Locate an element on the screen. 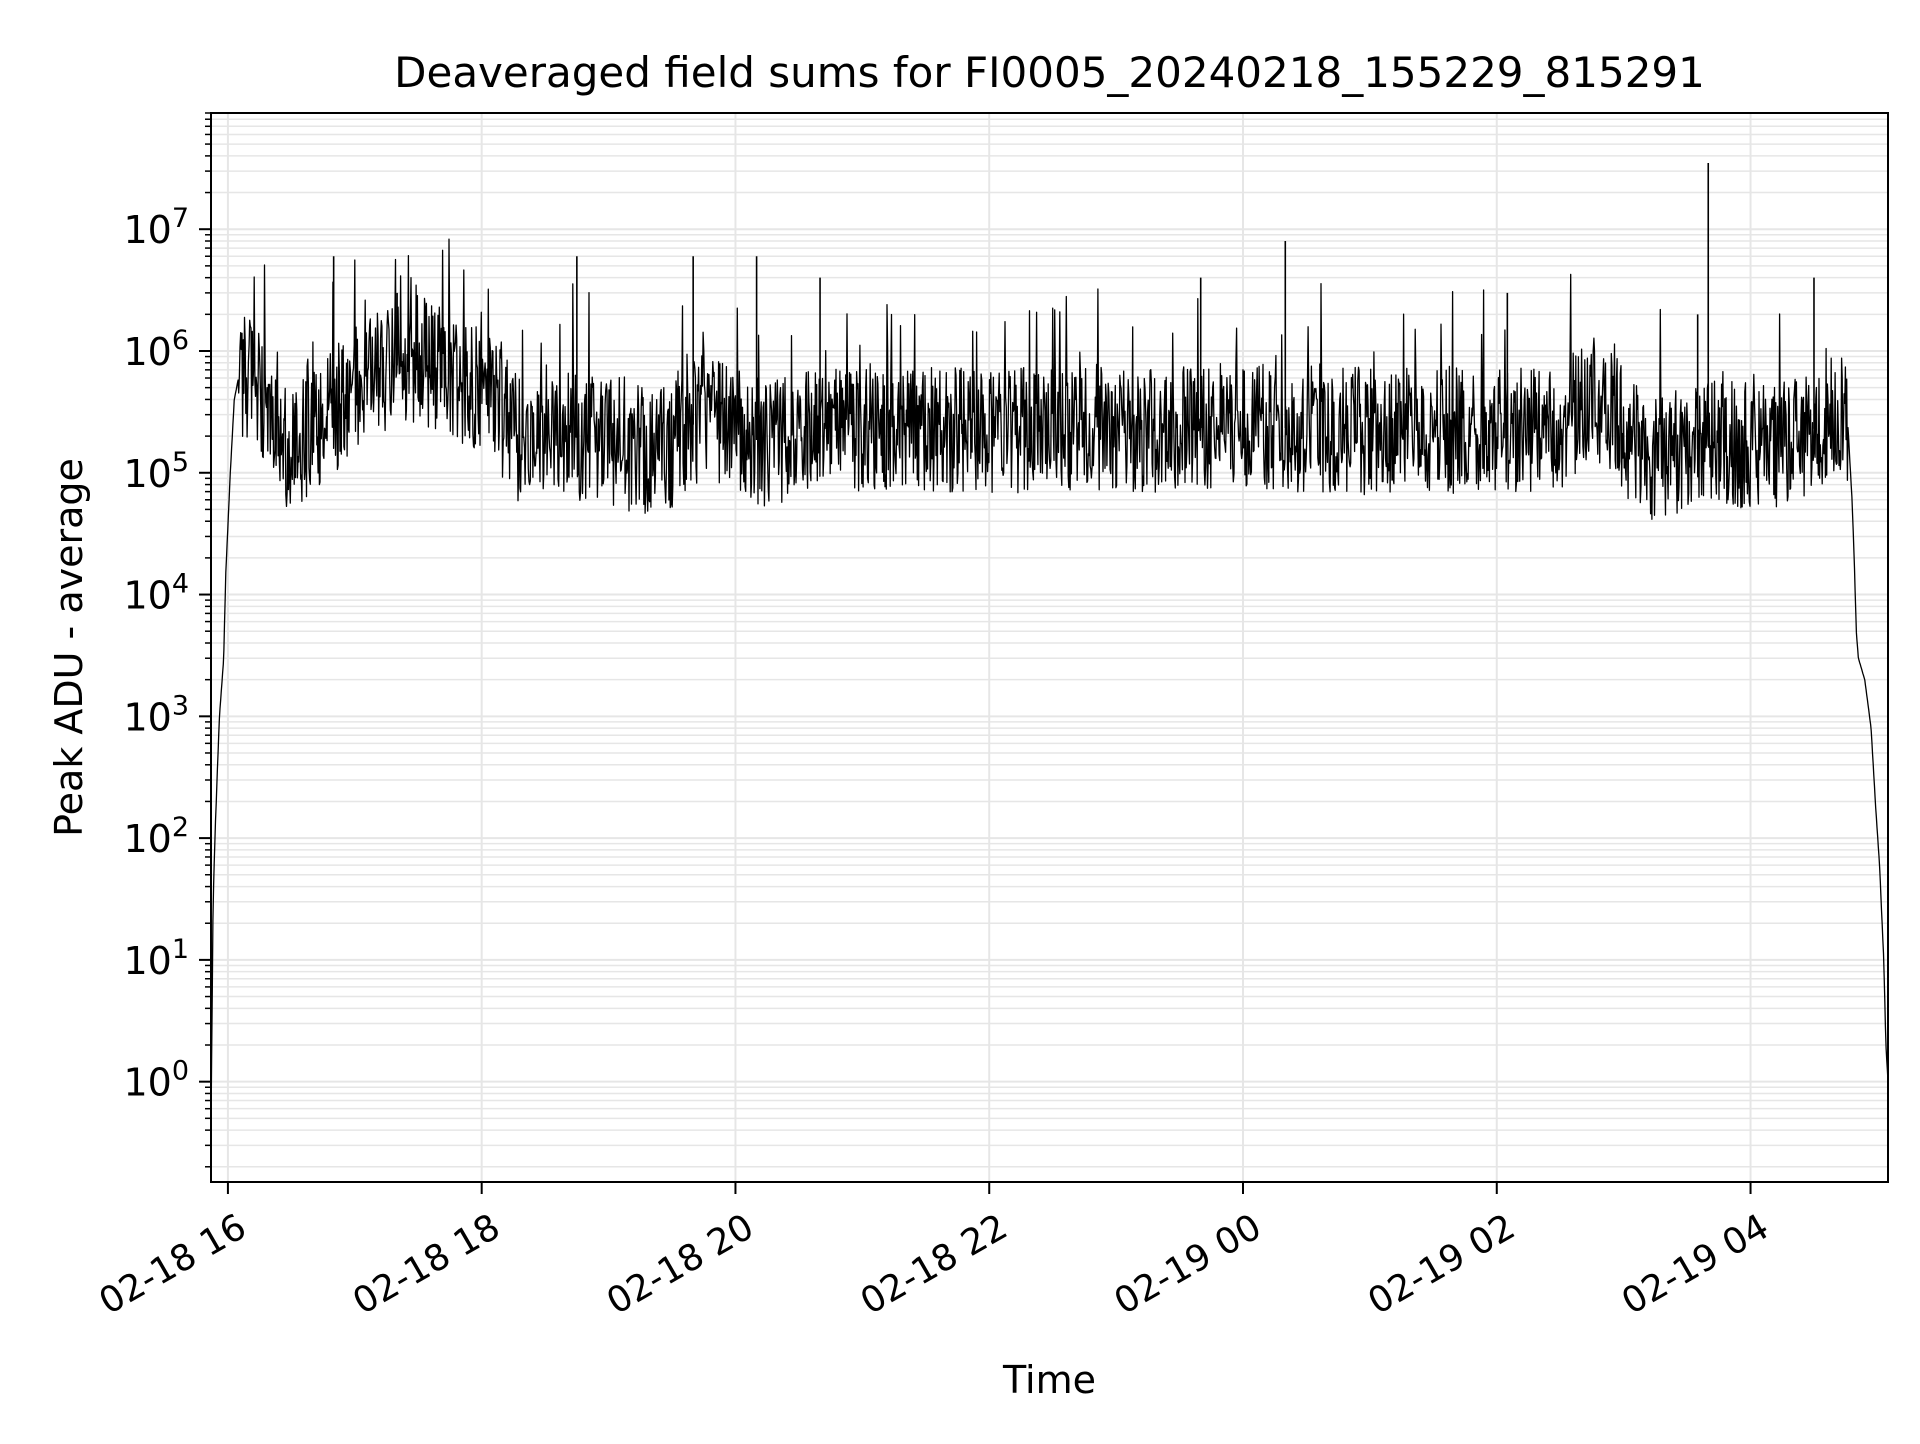  y-tick-label: 102 is located at coordinates (156, 836).